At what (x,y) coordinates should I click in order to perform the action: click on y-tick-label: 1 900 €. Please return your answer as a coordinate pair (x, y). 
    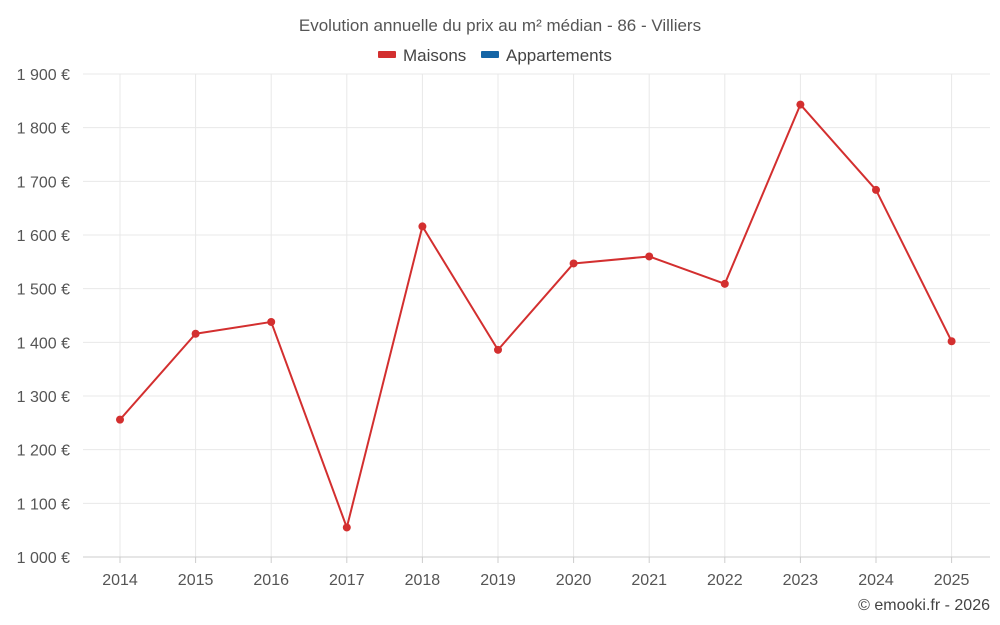
    Looking at the image, I should click on (43, 75).